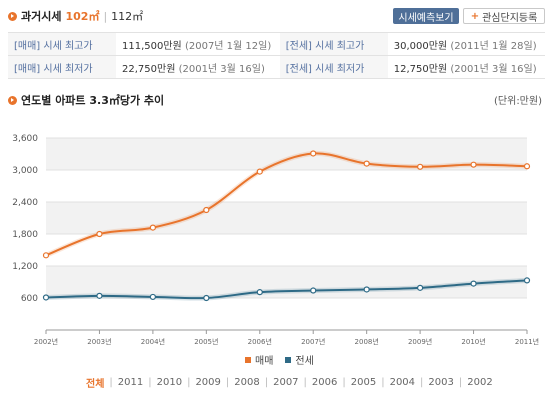  I want to click on year-filter-item: 2010, so click(169, 382).